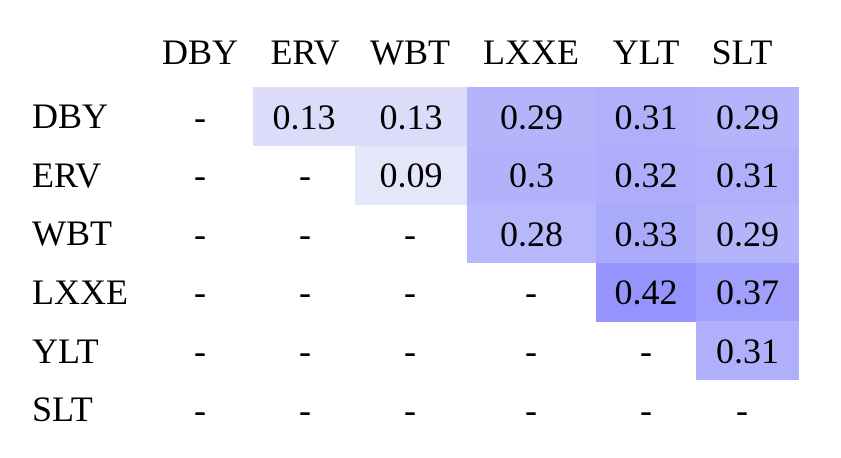  What do you see at coordinates (411, 117) in the screenshot?
I see `heatmap-cell-dby-wbt: 0.13` at bounding box center [411, 117].